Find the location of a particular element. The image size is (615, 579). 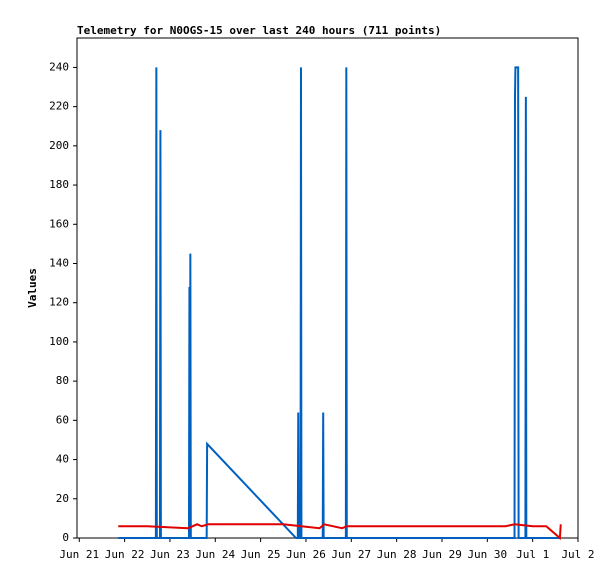

x-tick-label: Jun 25 is located at coordinates (261, 554).